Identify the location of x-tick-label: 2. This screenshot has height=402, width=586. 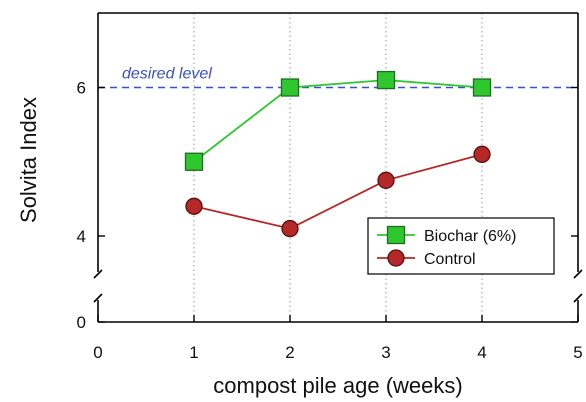
(289, 352).